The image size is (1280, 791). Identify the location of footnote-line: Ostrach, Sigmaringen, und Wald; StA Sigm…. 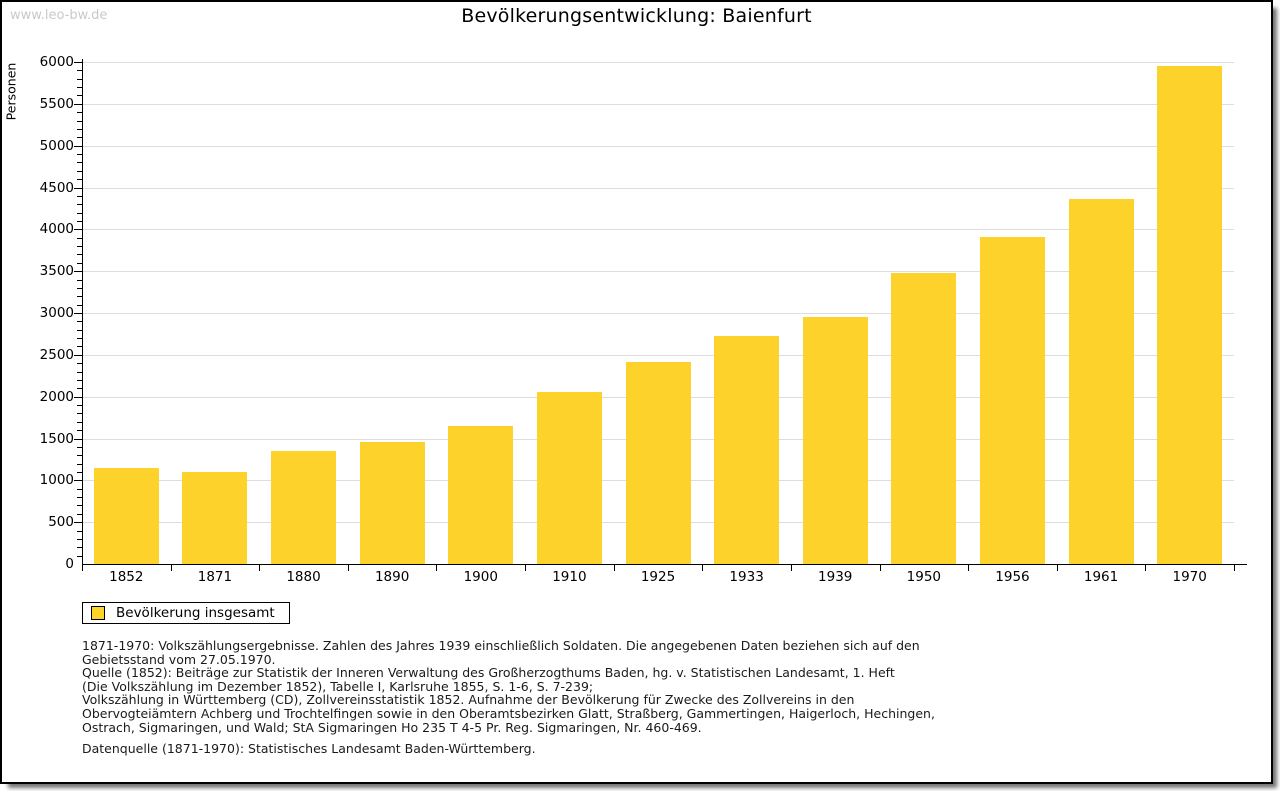
(392, 727).